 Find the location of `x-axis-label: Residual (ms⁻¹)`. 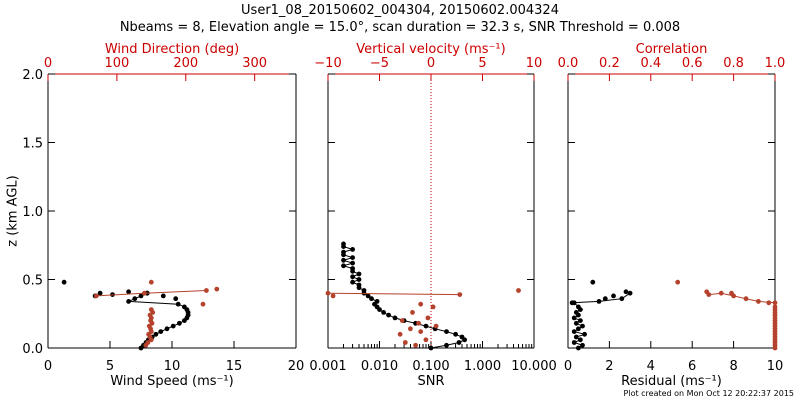

x-axis-label: Residual (ms⁻¹) is located at coordinates (671, 381).